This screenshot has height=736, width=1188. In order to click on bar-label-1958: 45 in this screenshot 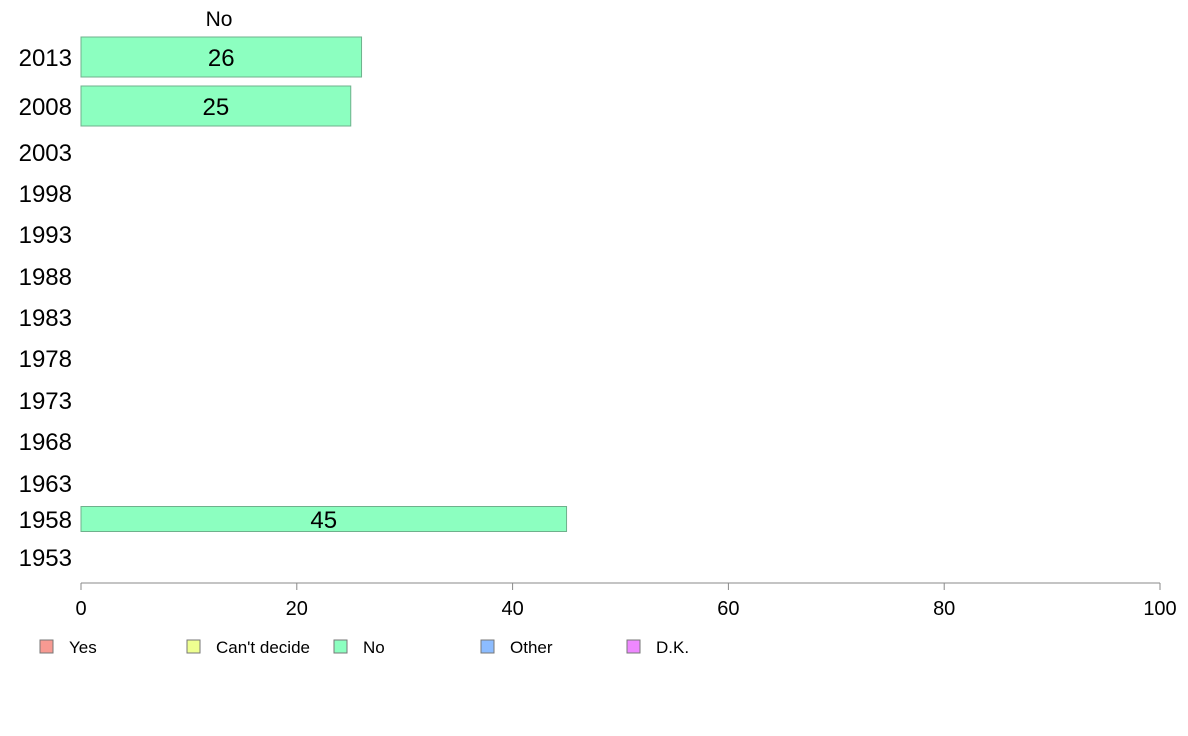, I will do `click(323, 520)`.